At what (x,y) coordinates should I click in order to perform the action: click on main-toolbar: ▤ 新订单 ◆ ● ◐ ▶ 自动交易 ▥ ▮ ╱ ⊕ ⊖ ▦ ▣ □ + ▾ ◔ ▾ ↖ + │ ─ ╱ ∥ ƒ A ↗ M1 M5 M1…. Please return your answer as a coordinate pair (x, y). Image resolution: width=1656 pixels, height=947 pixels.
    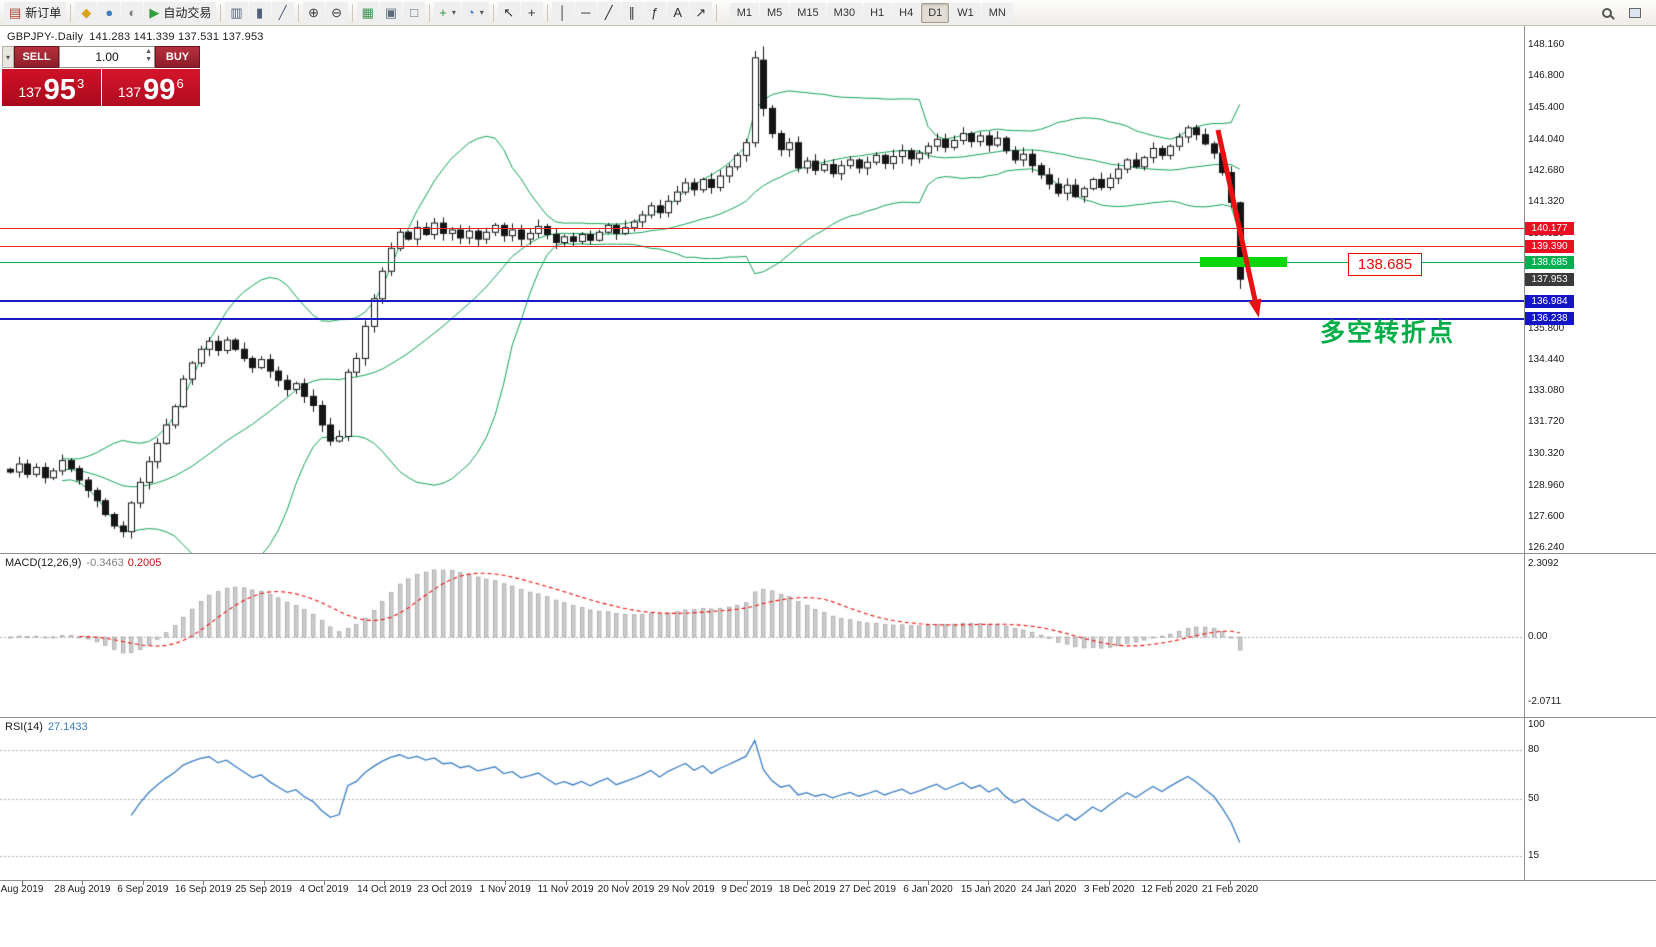
    Looking at the image, I should click on (828, 13).